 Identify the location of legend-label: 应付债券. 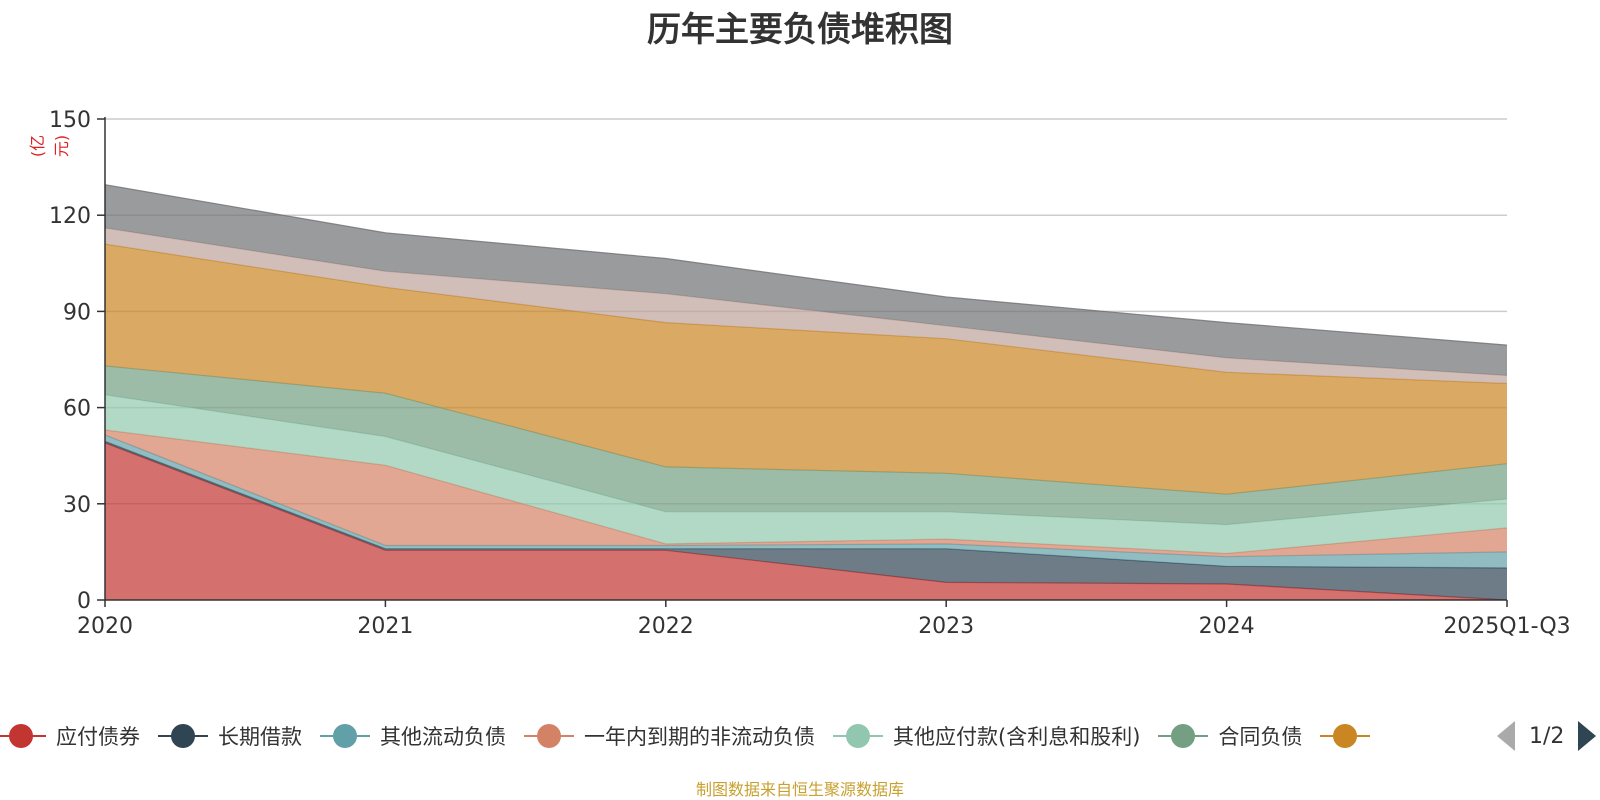
(98, 737).